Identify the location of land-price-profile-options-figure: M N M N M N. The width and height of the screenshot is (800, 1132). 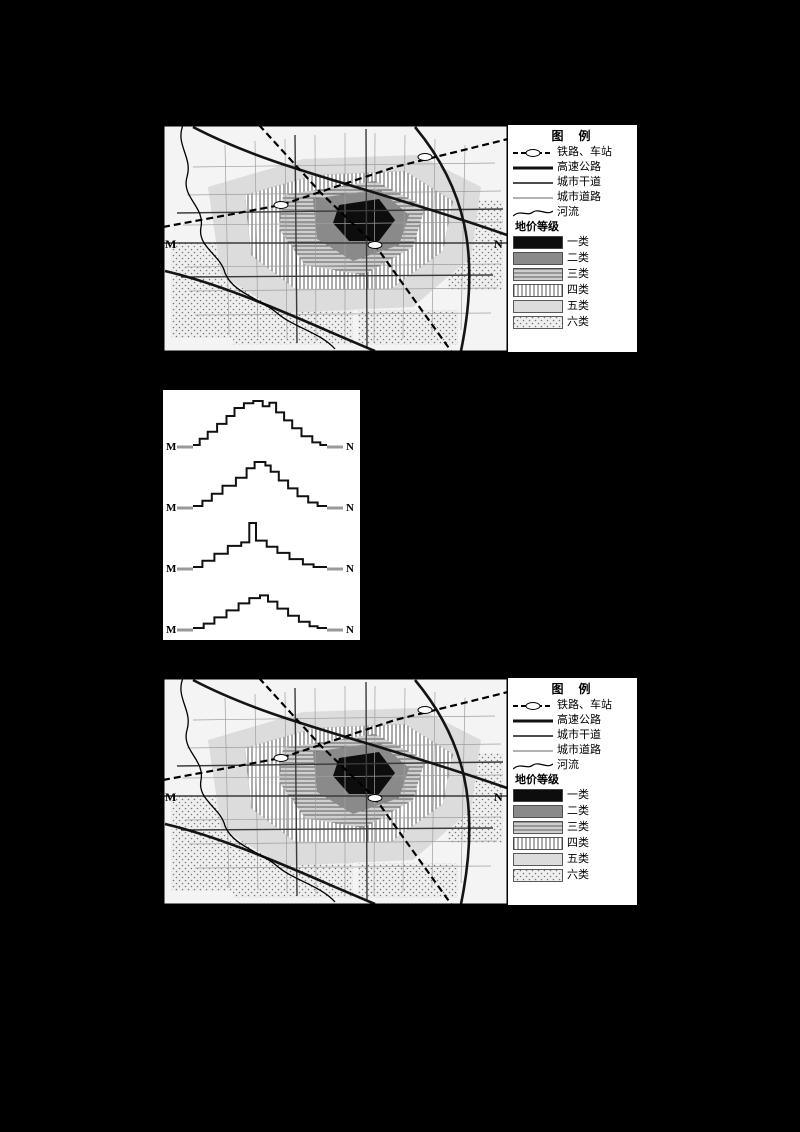
(261, 515).